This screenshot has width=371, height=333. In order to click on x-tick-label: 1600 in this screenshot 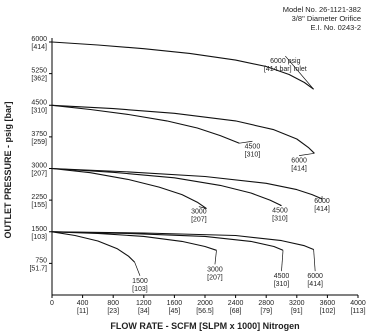, I will do `click(175, 303)`.